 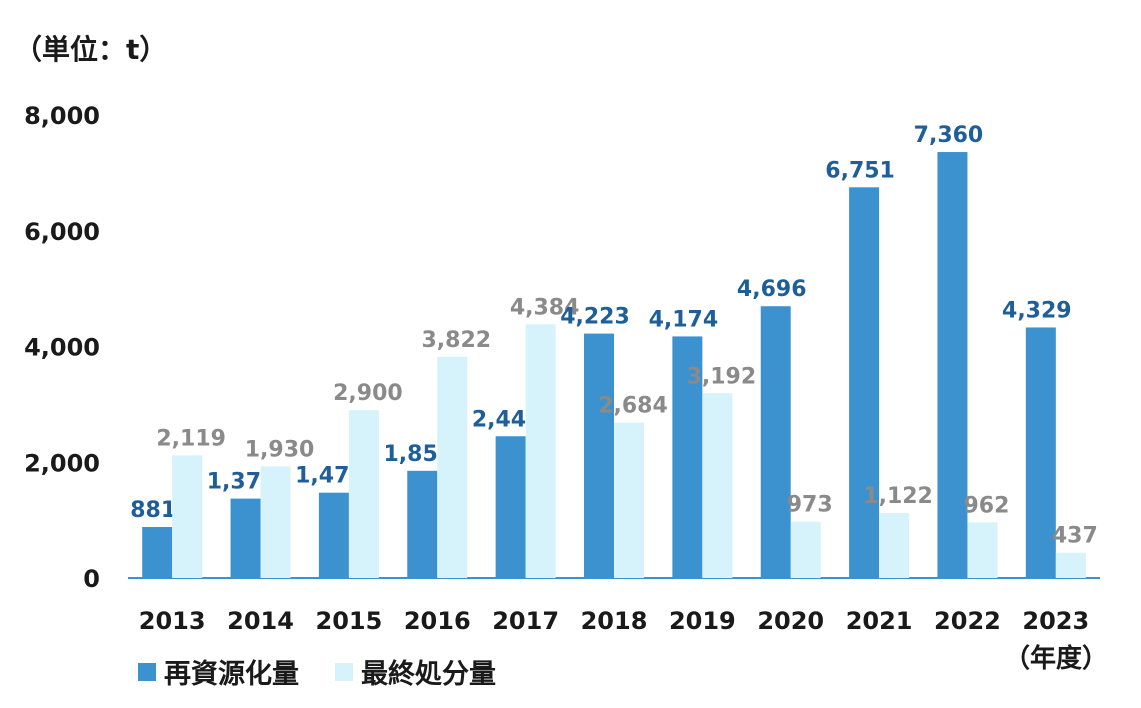 What do you see at coordinates (91, 49) in the screenshot?
I see `unit-label: （単位：t）` at bounding box center [91, 49].